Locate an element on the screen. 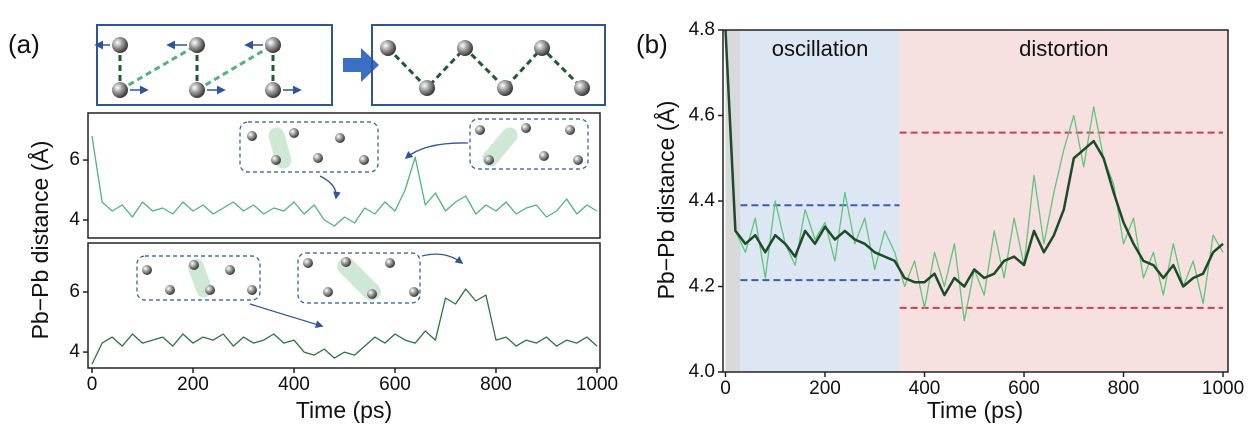 Image resolution: width=1250 pixels, height=431 pixels. region-label: distortion is located at coordinates (1063, 48).